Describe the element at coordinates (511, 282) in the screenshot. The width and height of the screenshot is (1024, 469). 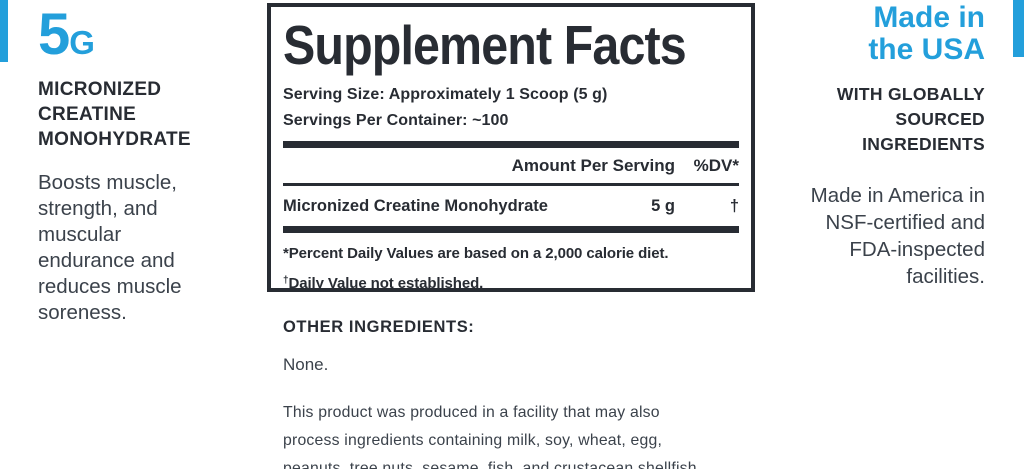
I see `footnote-dv-not-established: †Daily Value not established.` at that location.